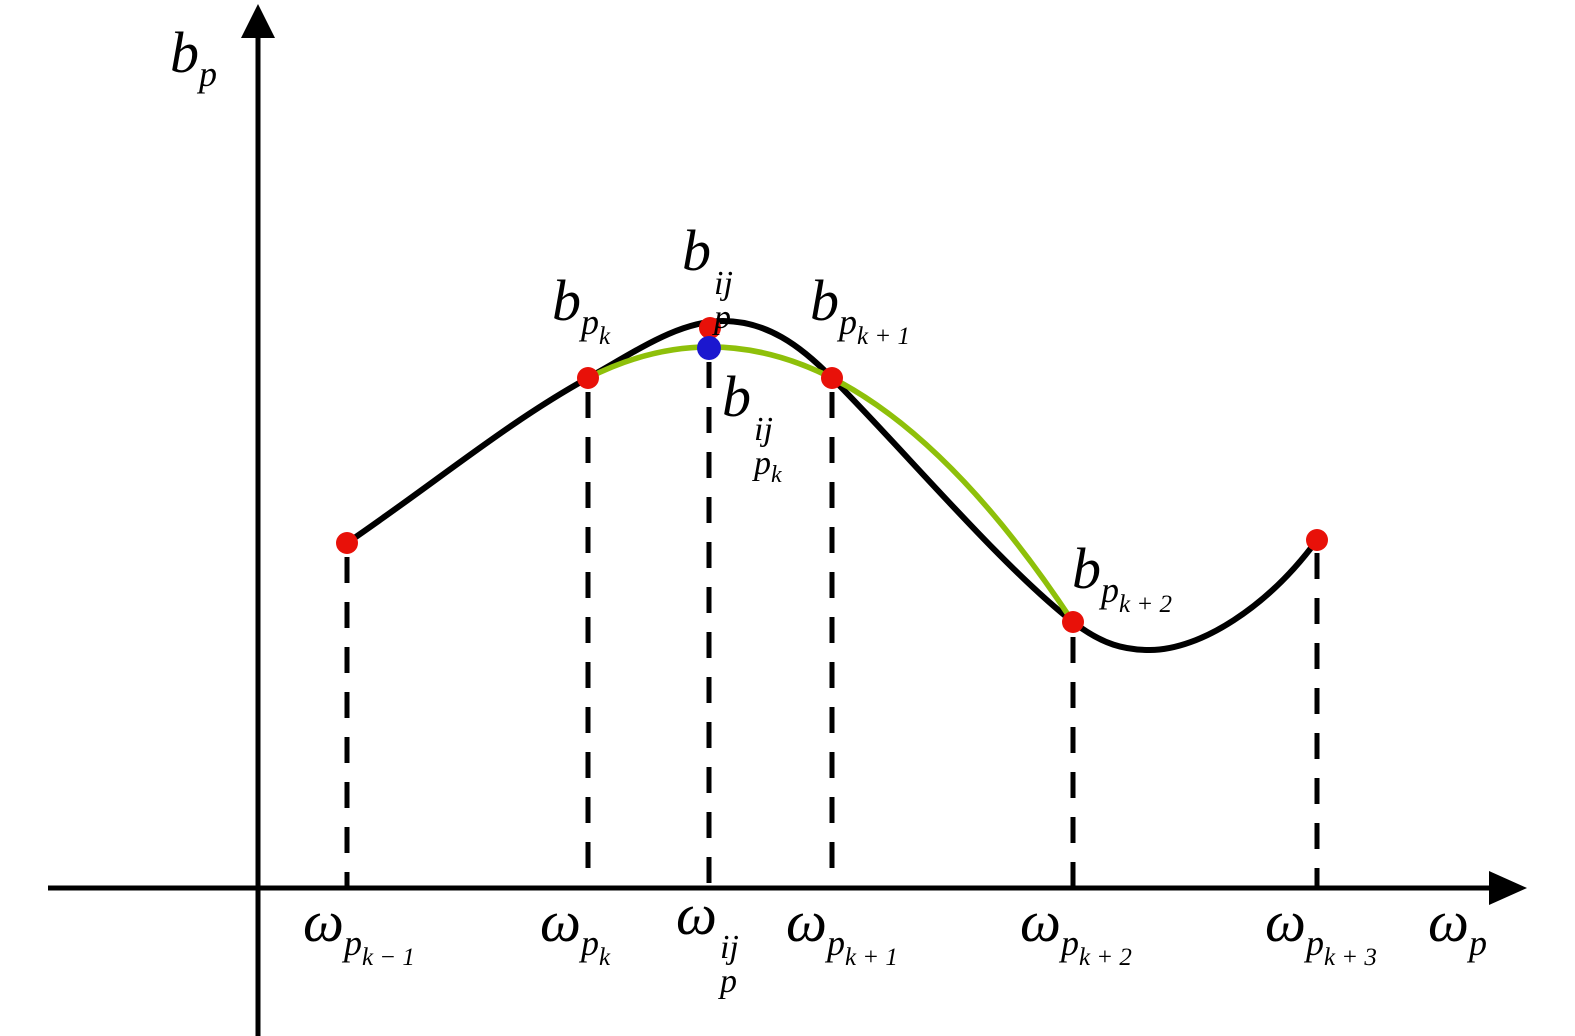 Image resolution: width=1575 pixels, height=1036 pixels. What do you see at coordinates (1350, 957) in the screenshot?
I see `label-subsub: k + 3` at bounding box center [1350, 957].